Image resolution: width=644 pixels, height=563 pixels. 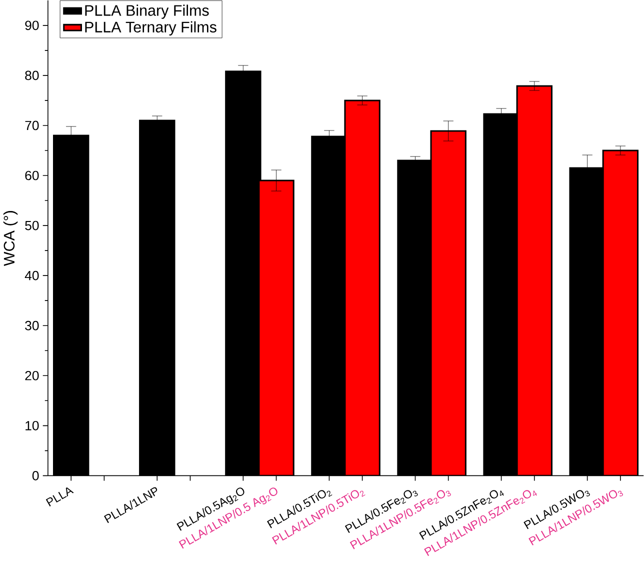 What do you see at coordinates (32, 325) in the screenshot?
I see `y-tick-label: 30` at bounding box center [32, 325].